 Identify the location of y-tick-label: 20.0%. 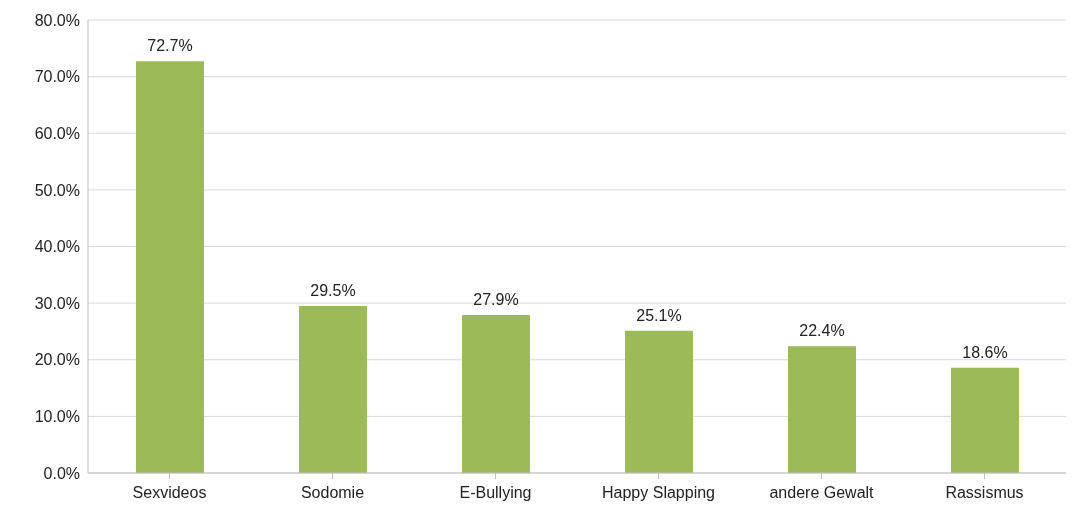
(57, 360).